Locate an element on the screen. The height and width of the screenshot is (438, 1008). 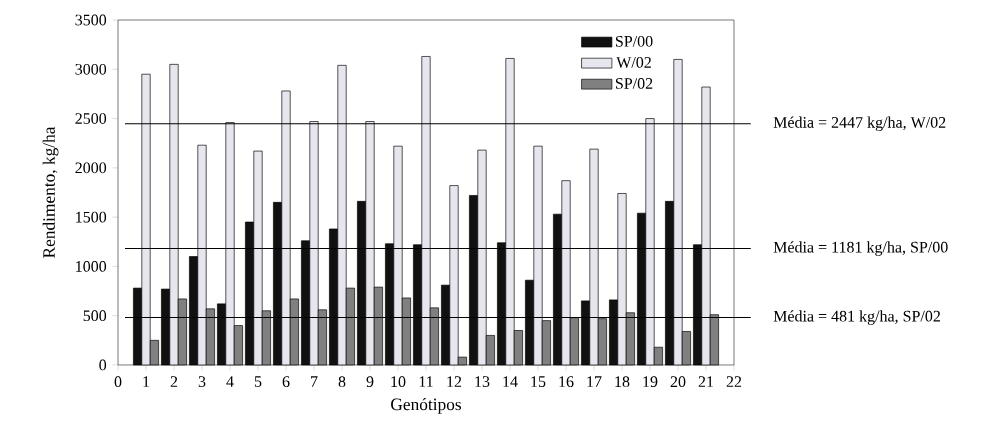
ref-line-label: Média = 481 kg/ha, SP/02 is located at coordinates (856, 317).